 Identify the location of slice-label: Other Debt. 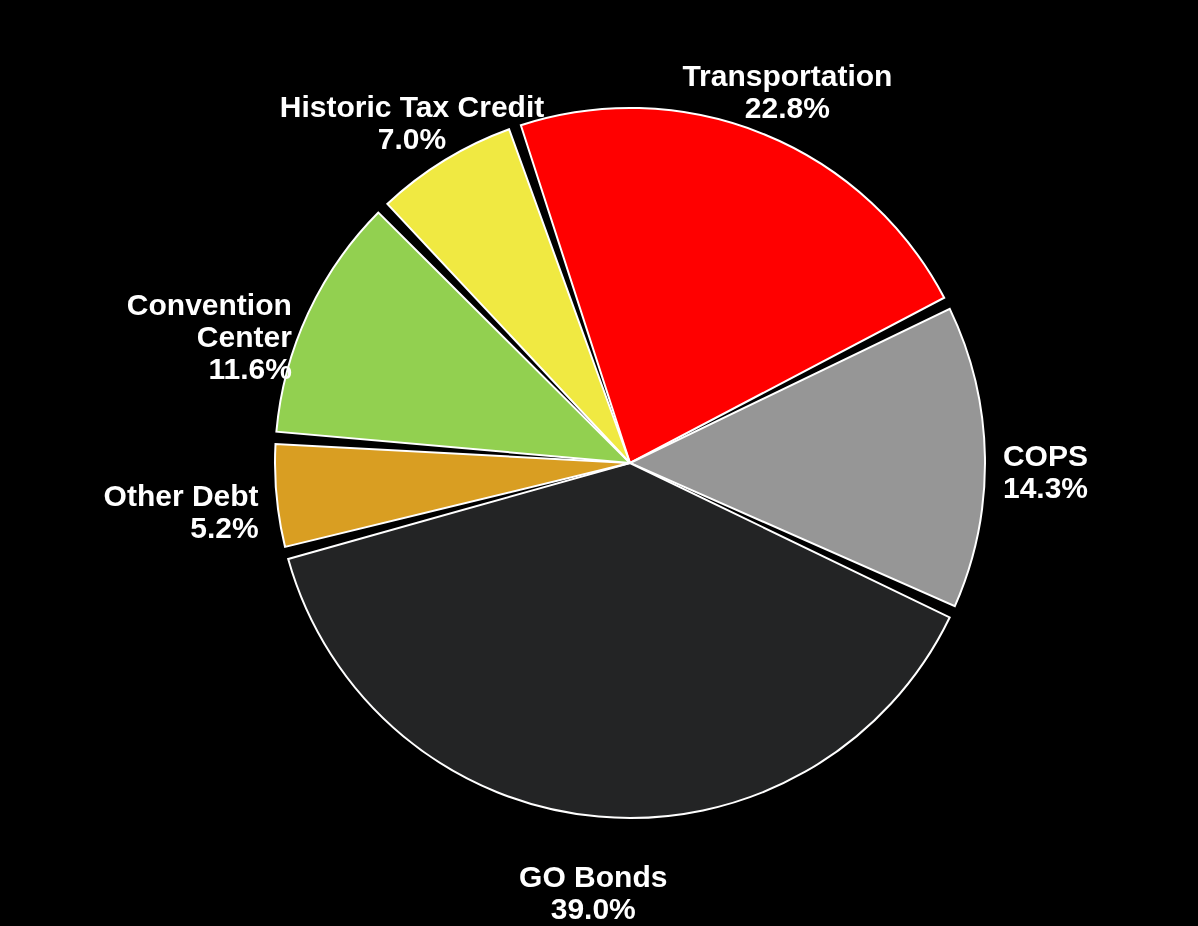
(181, 496).